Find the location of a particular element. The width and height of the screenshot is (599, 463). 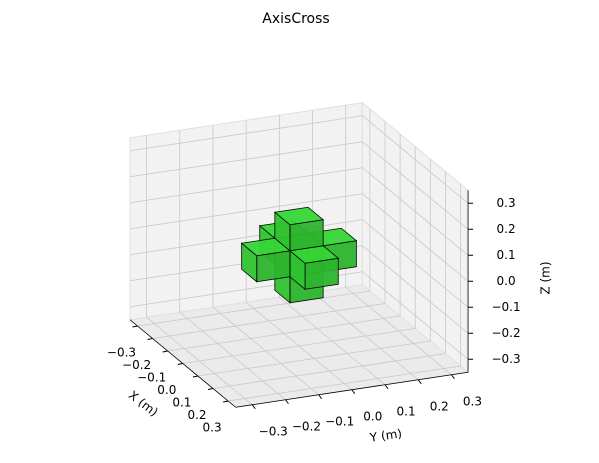

z-tick-label: 0.0 is located at coordinates (506, 281).